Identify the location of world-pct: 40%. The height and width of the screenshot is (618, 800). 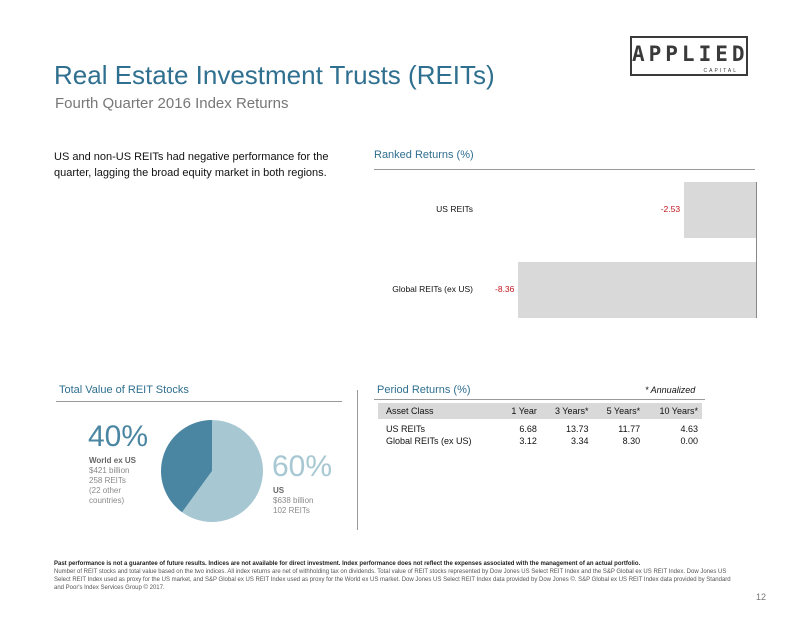
(118, 436).